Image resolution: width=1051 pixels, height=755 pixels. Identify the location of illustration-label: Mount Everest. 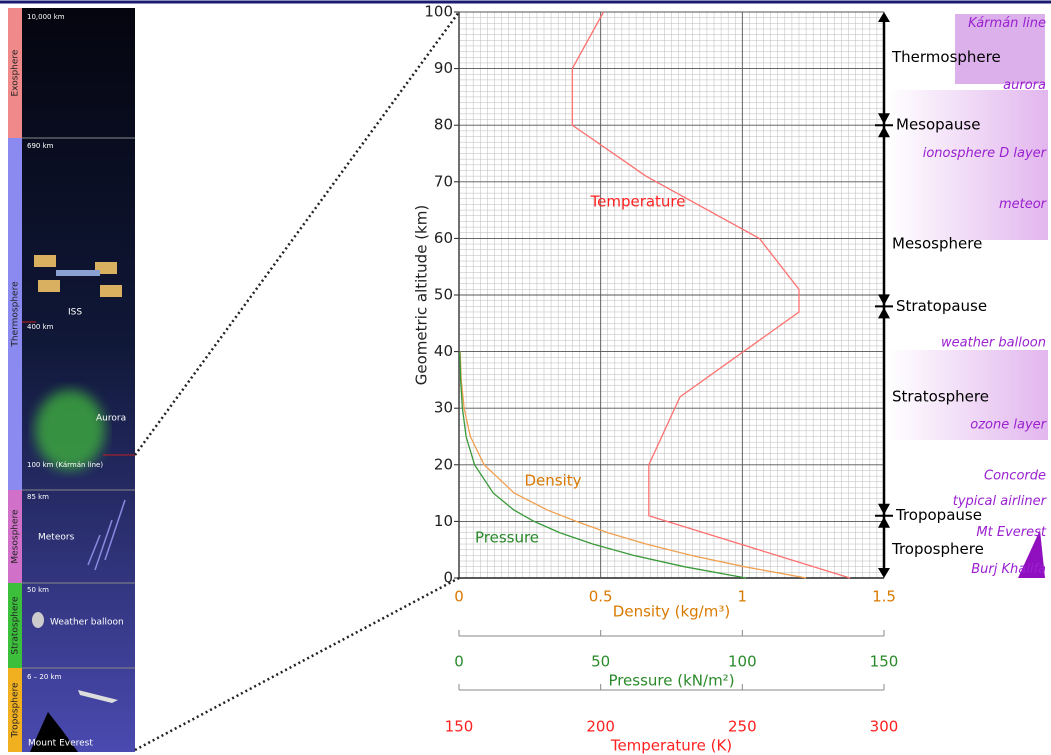
(60, 744).